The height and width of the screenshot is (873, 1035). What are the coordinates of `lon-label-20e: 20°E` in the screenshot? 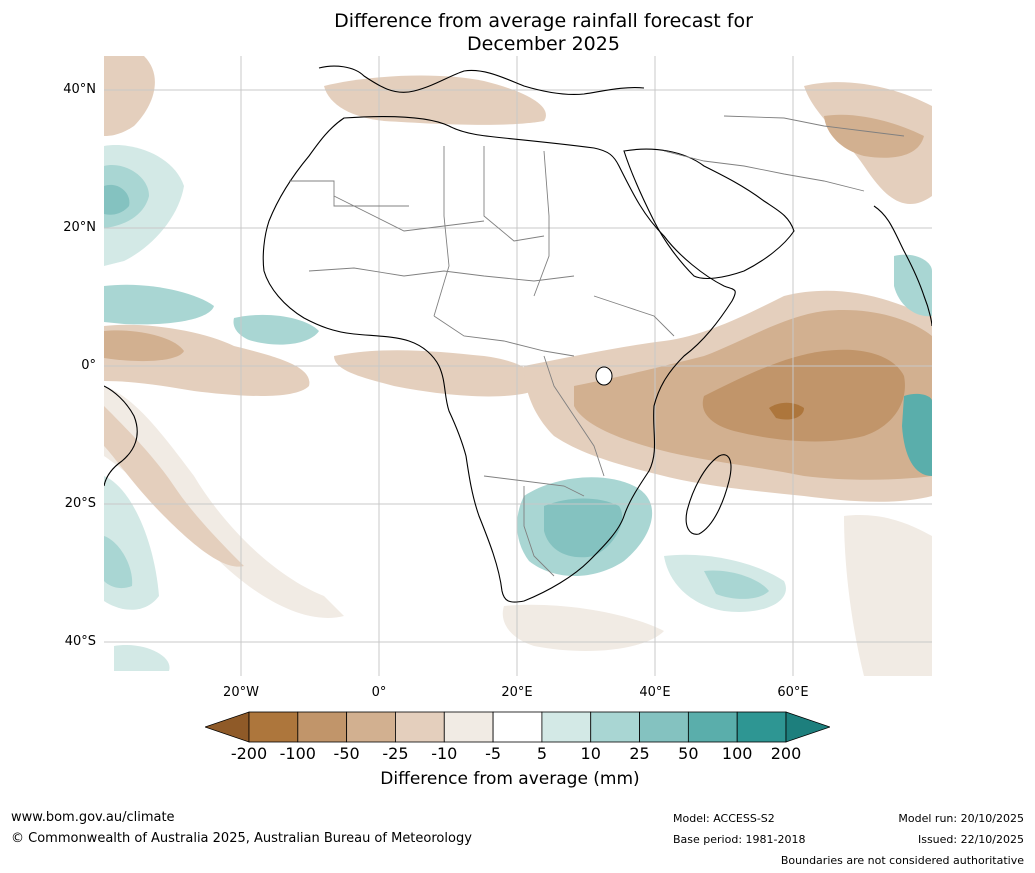 It's located at (517, 692).